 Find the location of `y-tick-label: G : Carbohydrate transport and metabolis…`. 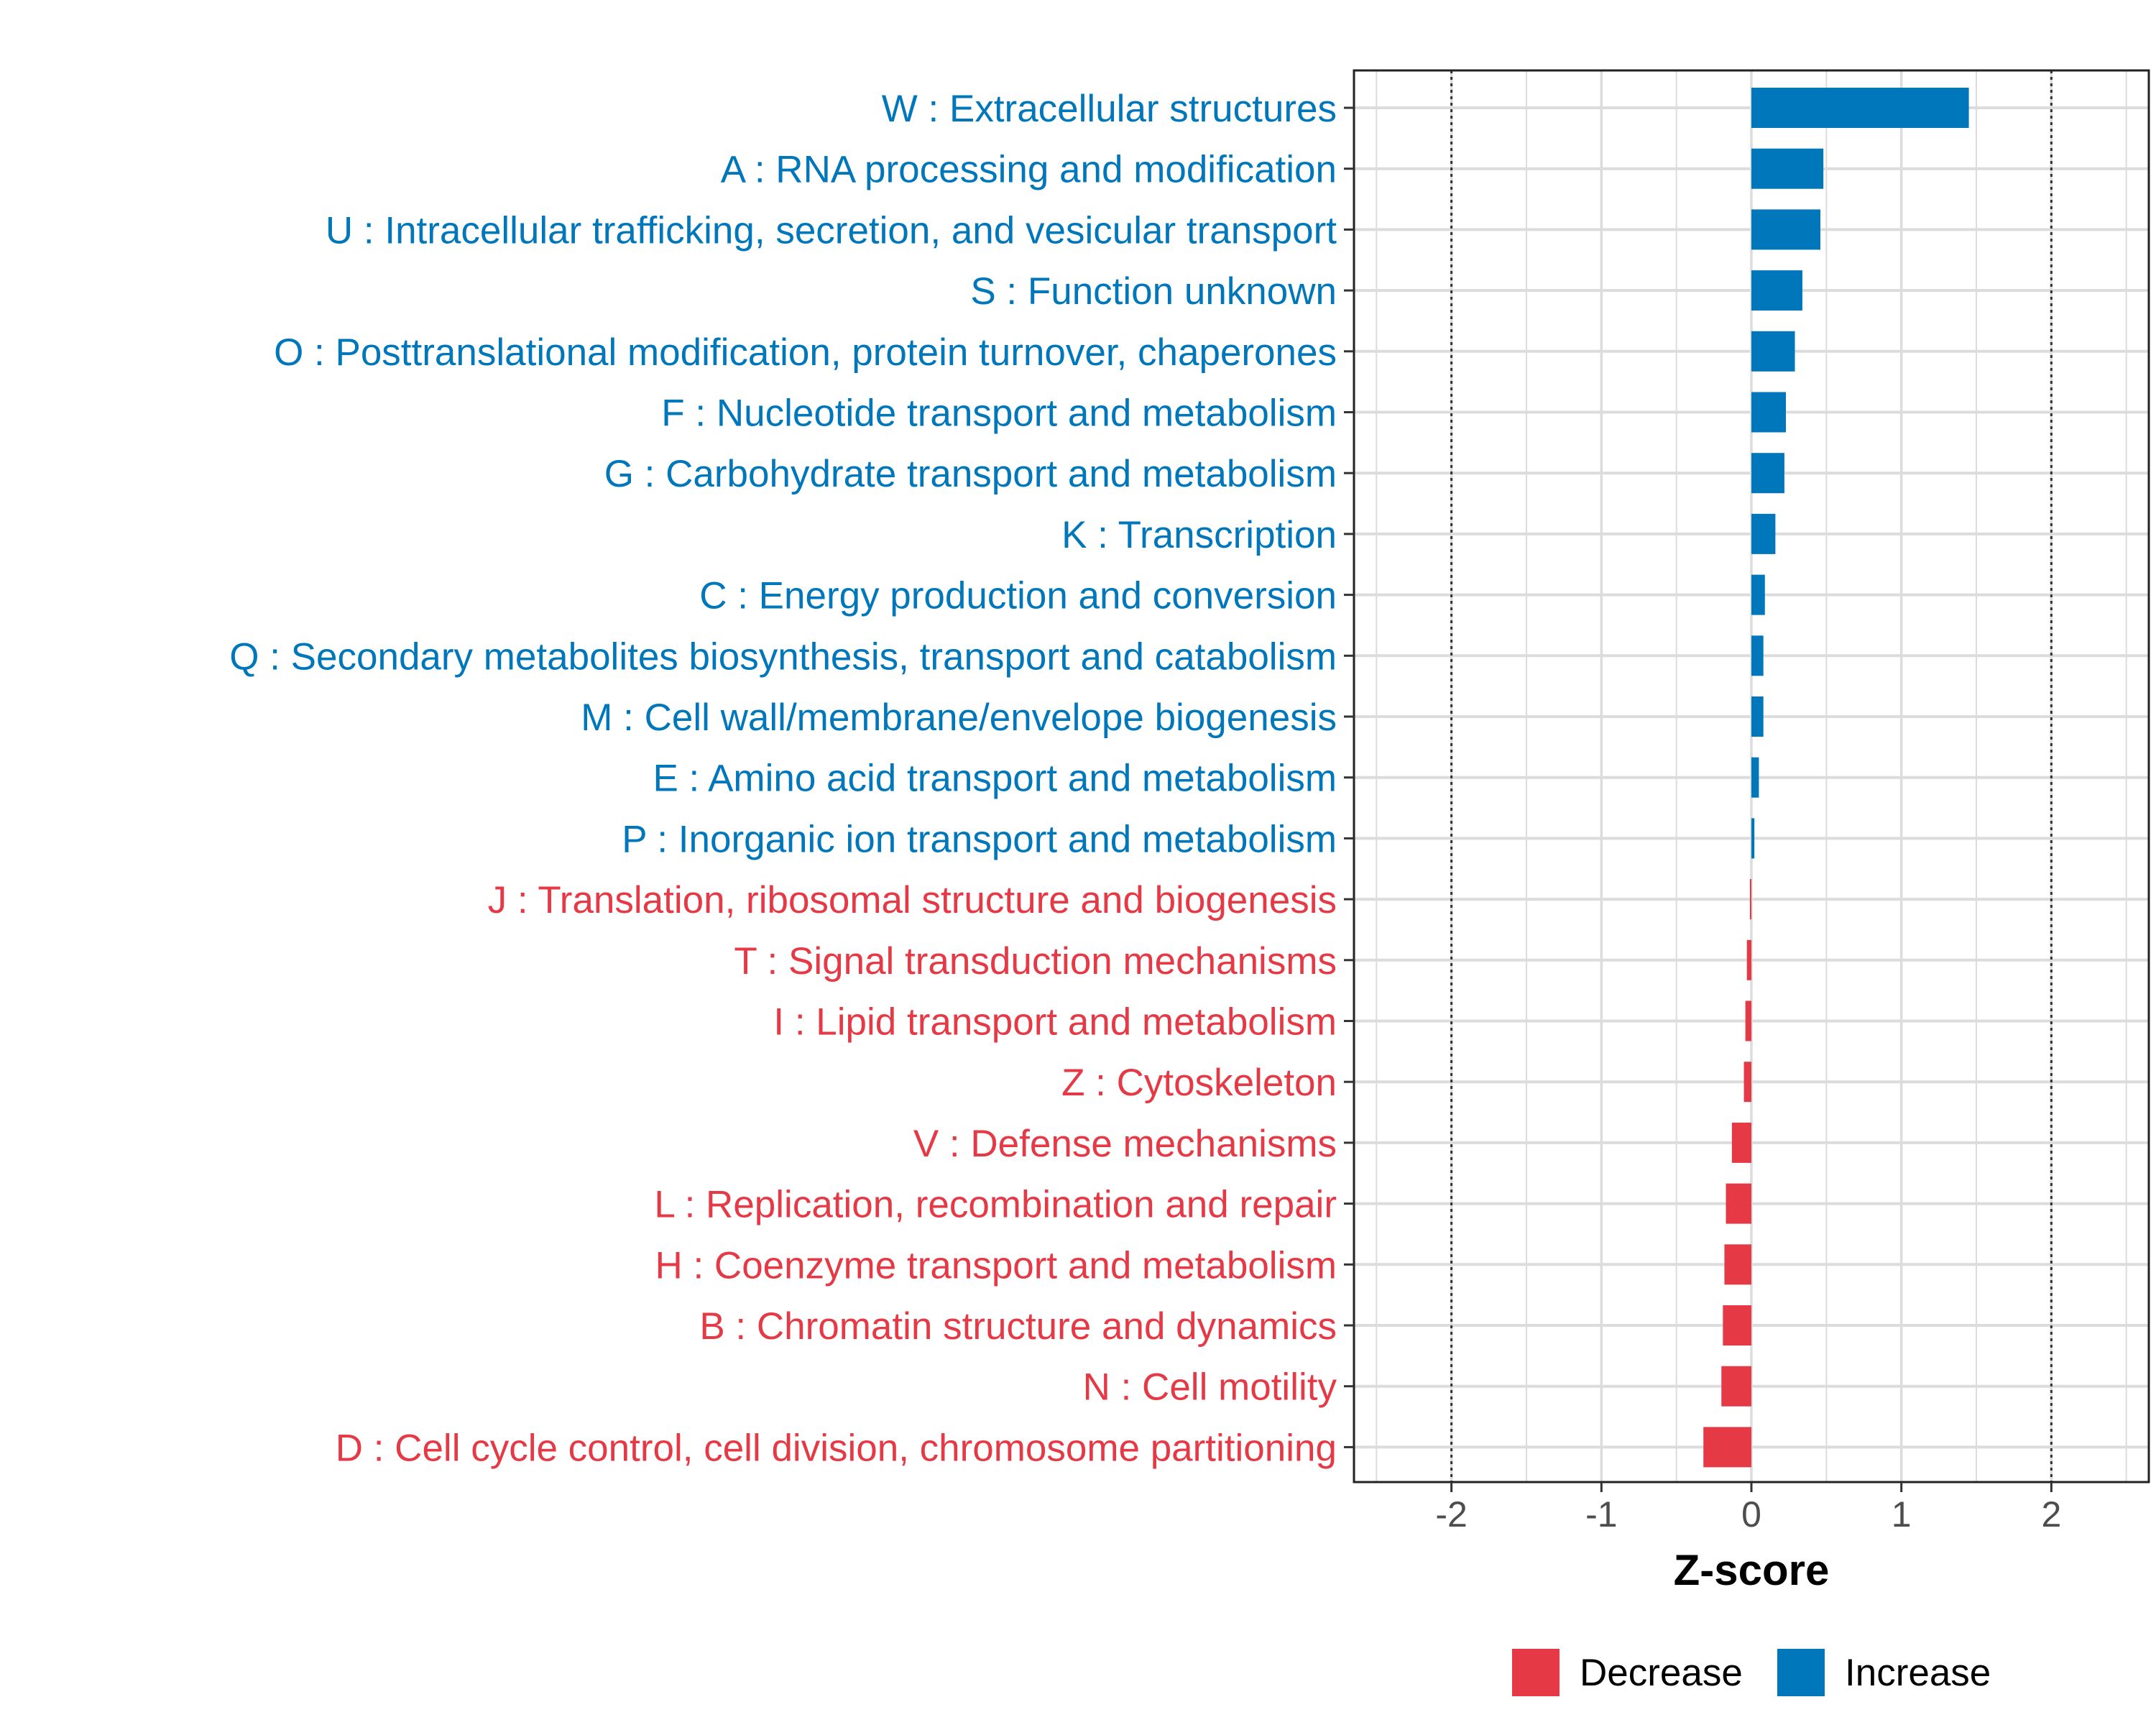

y-tick-label: G : Carbohydrate transport and metabolis… is located at coordinates (971, 474).